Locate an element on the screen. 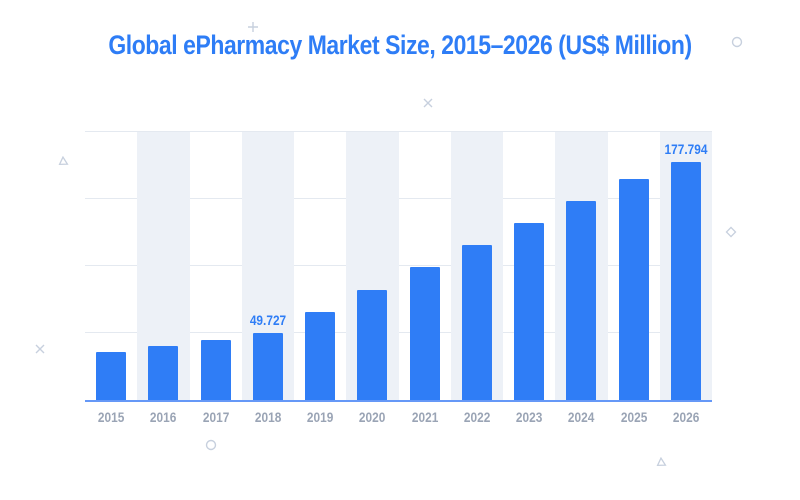 The height and width of the screenshot is (500, 800). category-slot-2025: 2025 is located at coordinates (634, 278).